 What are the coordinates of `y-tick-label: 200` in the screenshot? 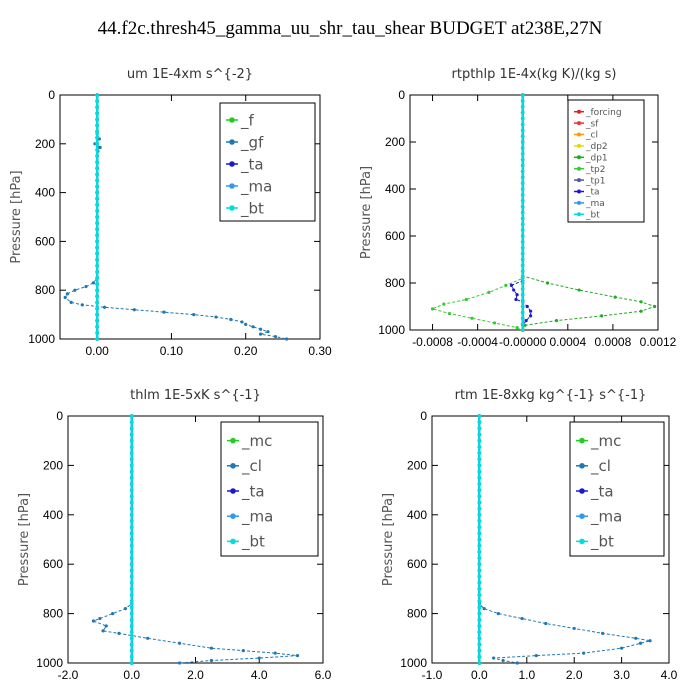 It's located at (53, 465).